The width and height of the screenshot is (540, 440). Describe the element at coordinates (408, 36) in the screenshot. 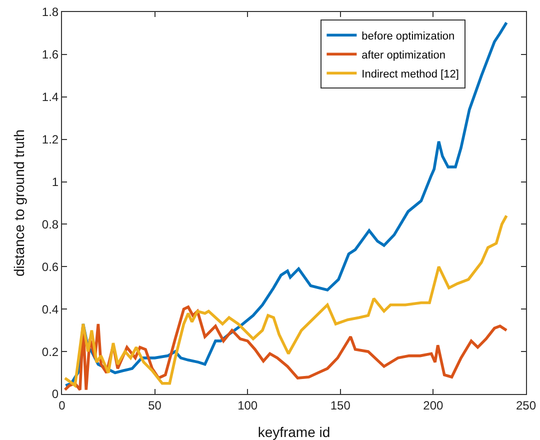

I see `legend-label: before optimization` at that location.